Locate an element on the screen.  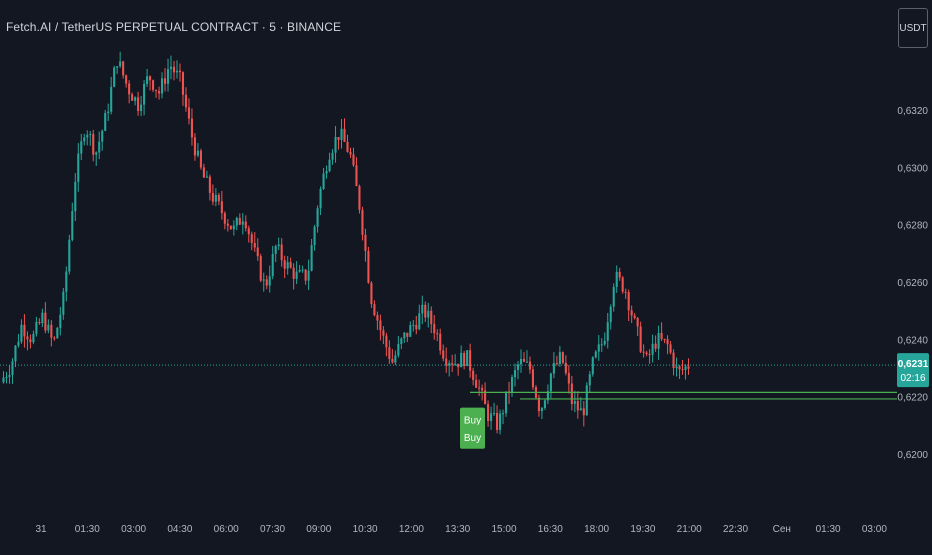
time-tick-label: 01:30 is located at coordinates (87, 529).